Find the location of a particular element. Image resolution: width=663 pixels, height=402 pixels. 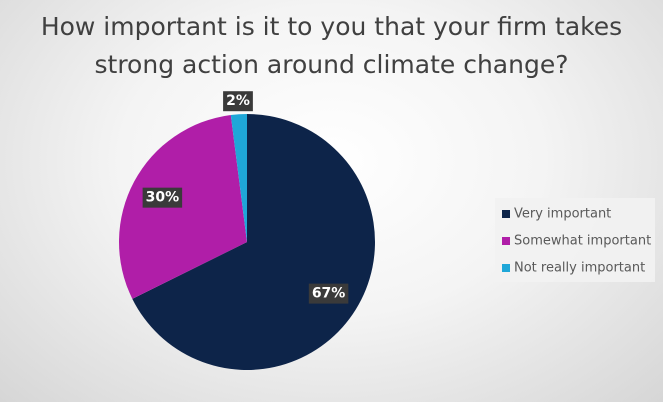

data-label: 67% is located at coordinates (328, 293).